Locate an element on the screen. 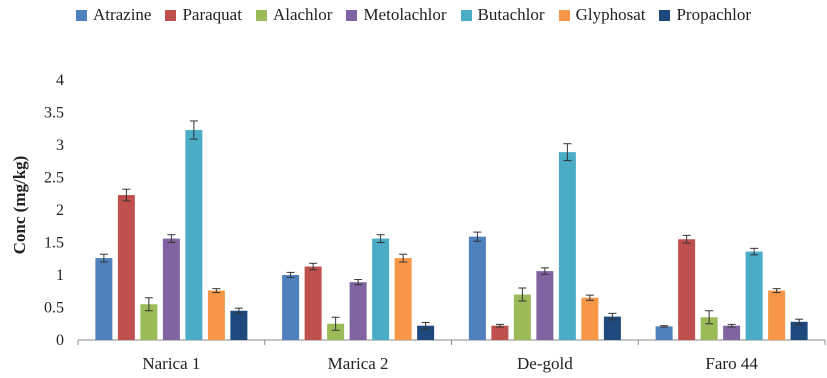  y-tick-label: 3 is located at coordinates (60, 145).